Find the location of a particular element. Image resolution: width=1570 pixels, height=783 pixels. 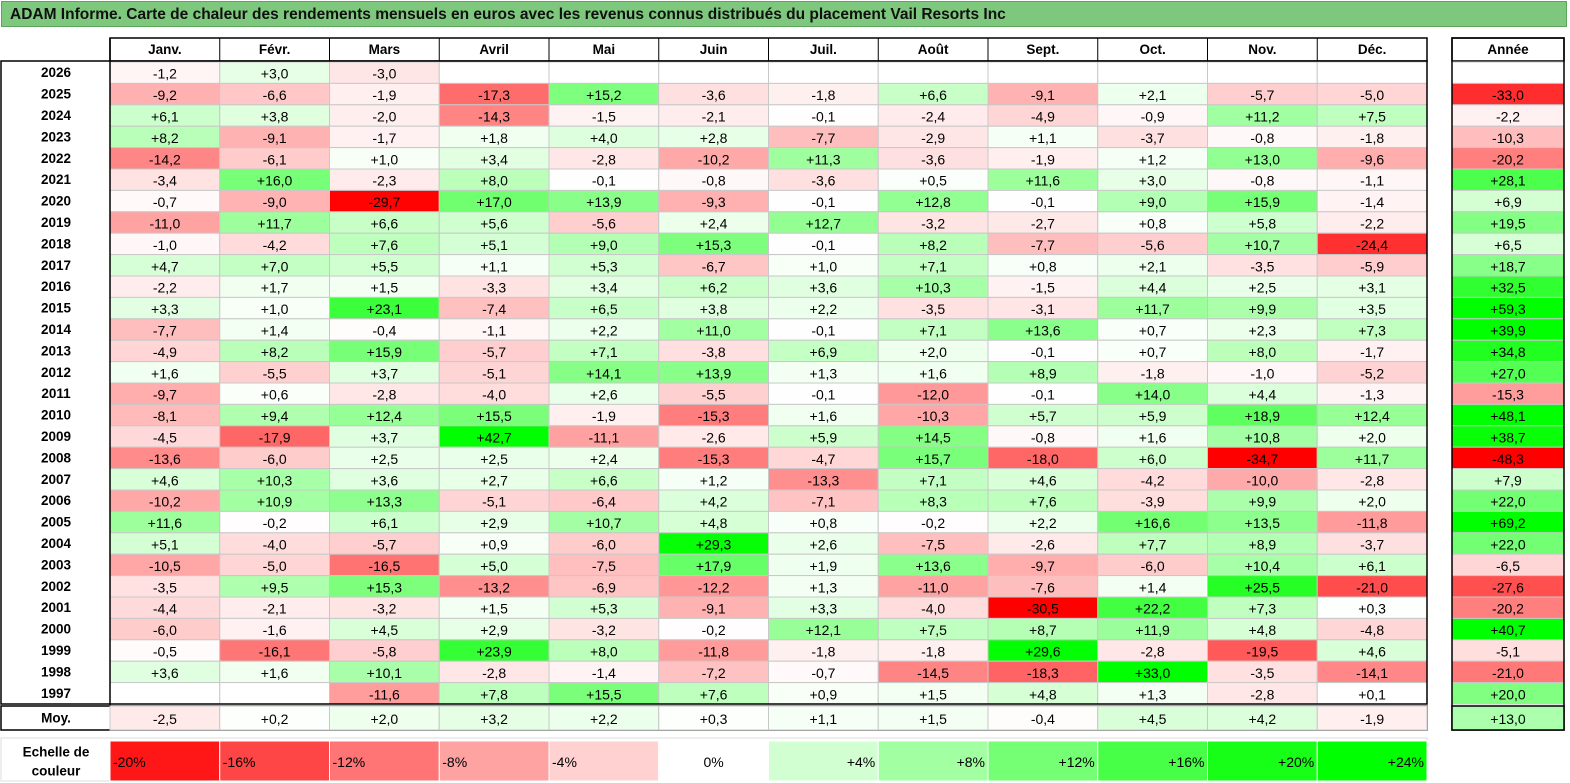

annual-value: -5,1 is located at coordinates (1508, 652).